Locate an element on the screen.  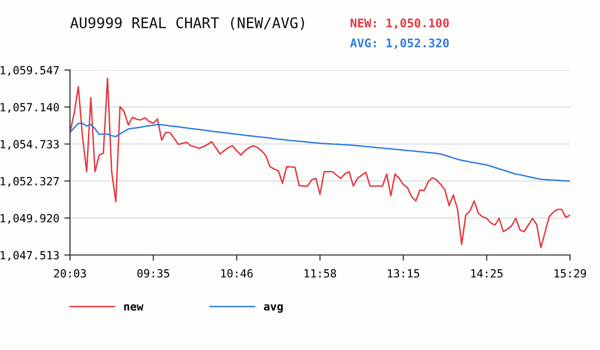
x-tick-label: 20:03 is located at coordinates (70, 273).